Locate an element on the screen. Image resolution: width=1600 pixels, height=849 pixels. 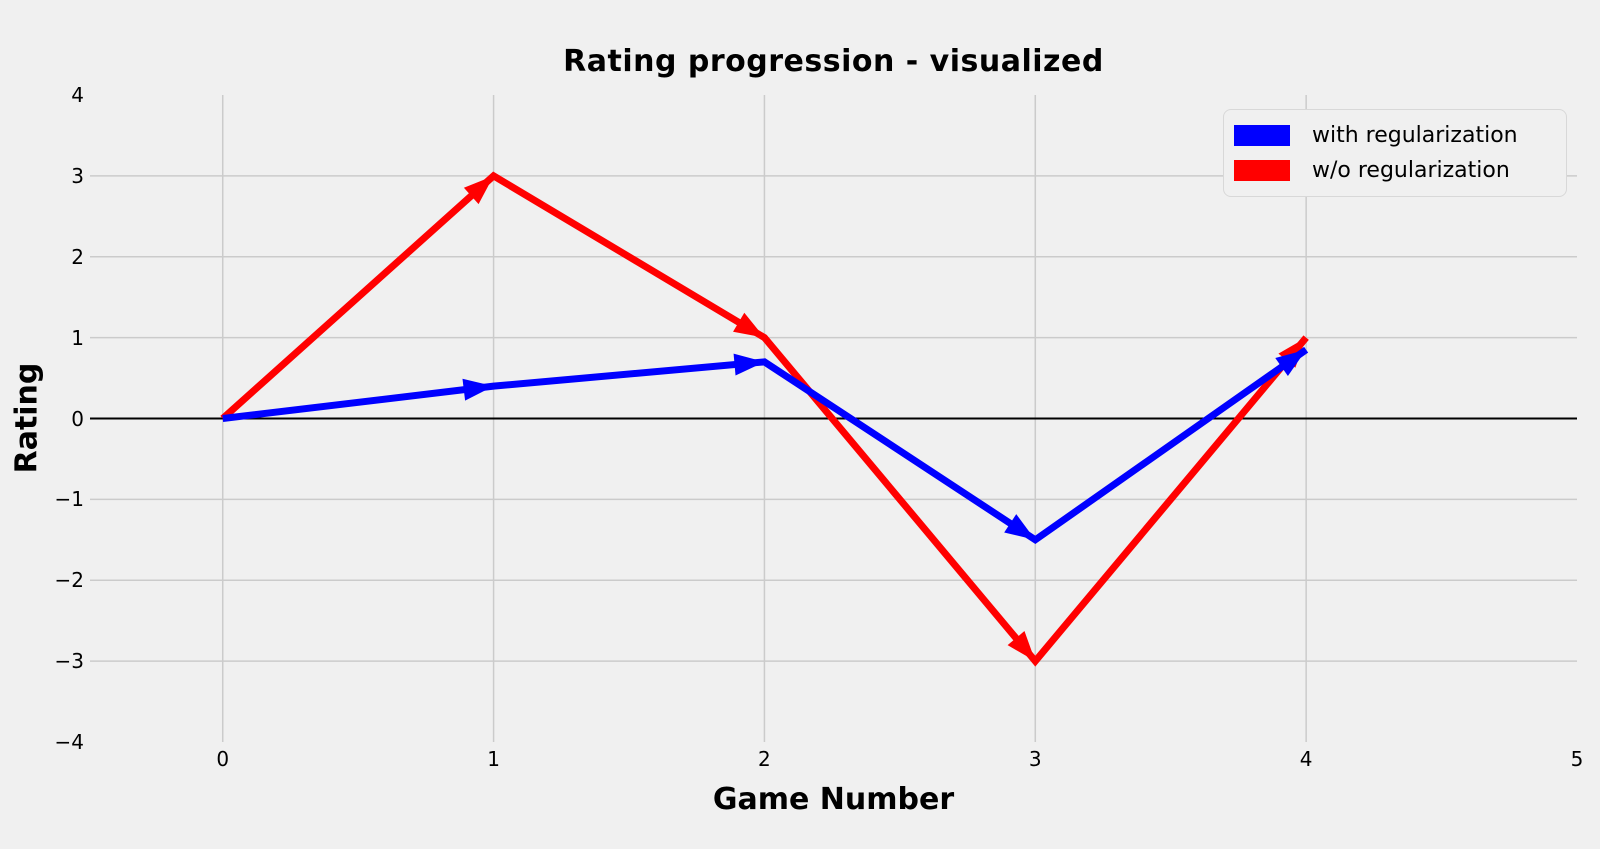
y-tick-label: 2 is located at coordinates (77, 256).